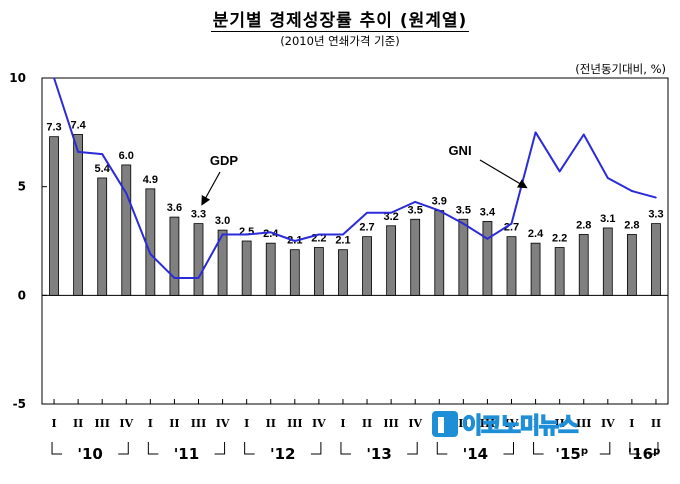 The image size is (680, 484). I want to click on chart-title-text: 분기별 경제성장률 추이 (원계열), so click(340, 21).